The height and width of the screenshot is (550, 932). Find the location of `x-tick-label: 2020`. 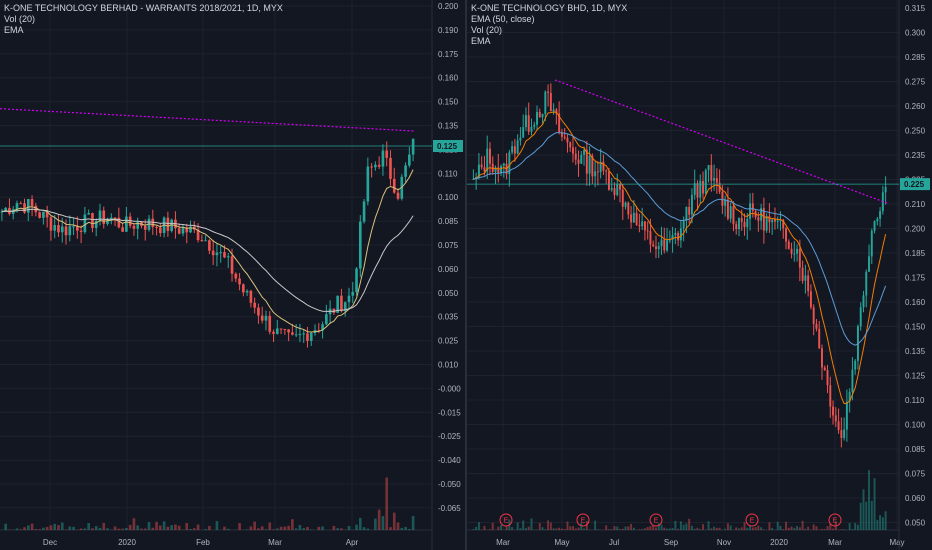

x-tick-label: 2020 is located at coordinates (127, 542).